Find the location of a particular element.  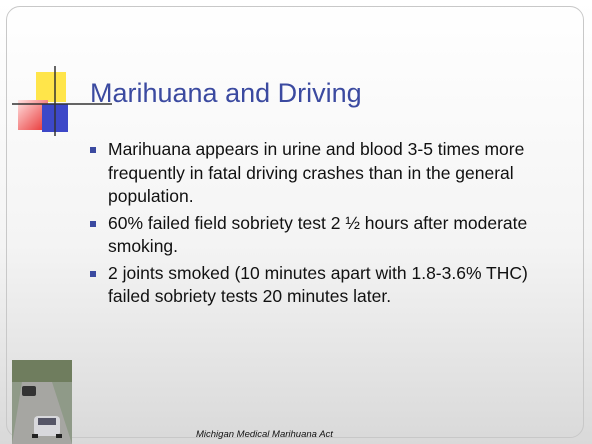

footer: Michigan Medical Marihuana Act is located at coordinates (264, 434).